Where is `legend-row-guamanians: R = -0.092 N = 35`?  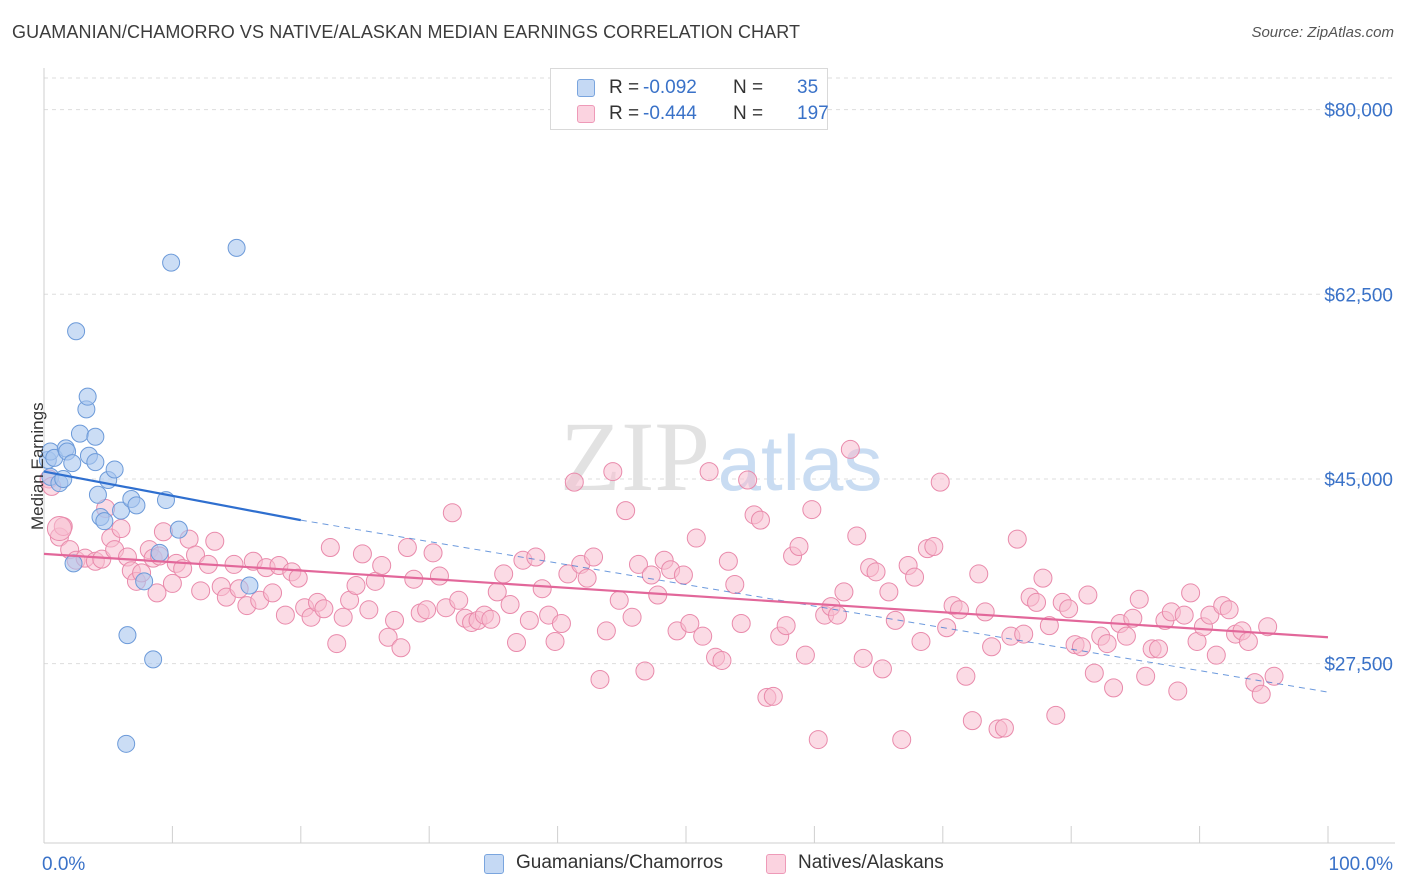
legend-row-guamanians: R = -0.092 N = 35 is located at coordinates (689, 88).